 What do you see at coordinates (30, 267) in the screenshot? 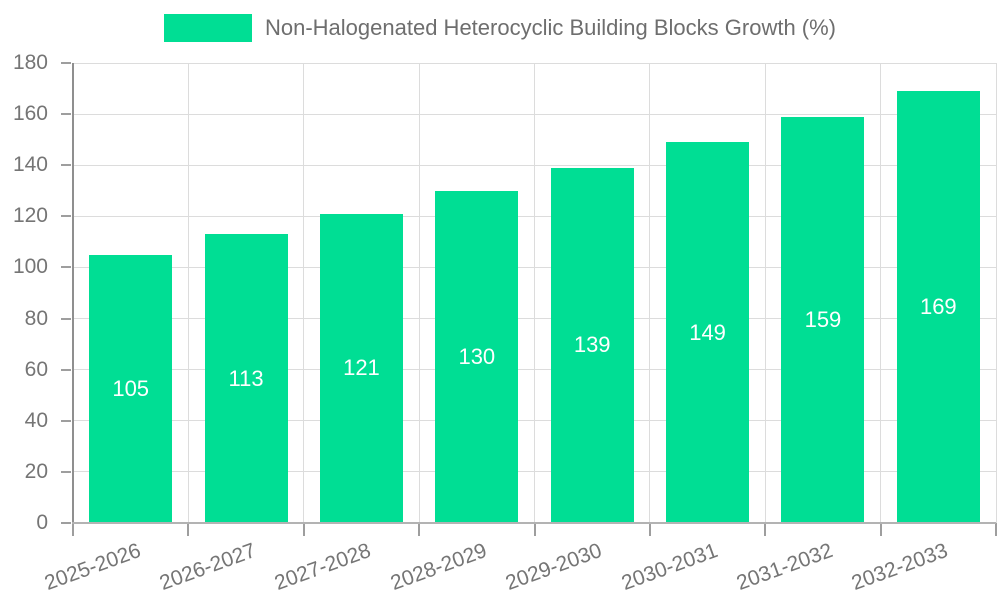
I see `y-axis-tick-label: 100` at bounding box center [30, 267].